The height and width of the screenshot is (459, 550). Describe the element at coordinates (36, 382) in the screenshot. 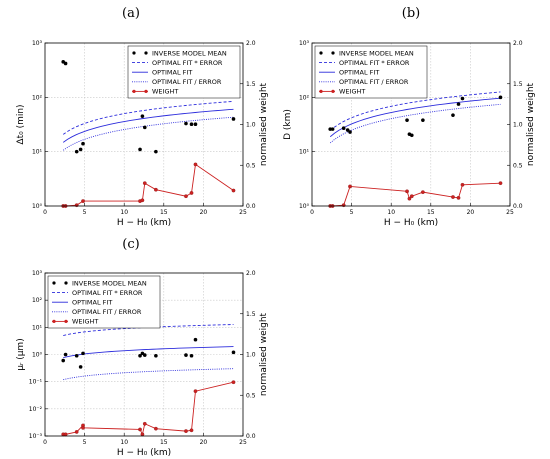

I see `y-tick-label: 10⁻¹` at that location.